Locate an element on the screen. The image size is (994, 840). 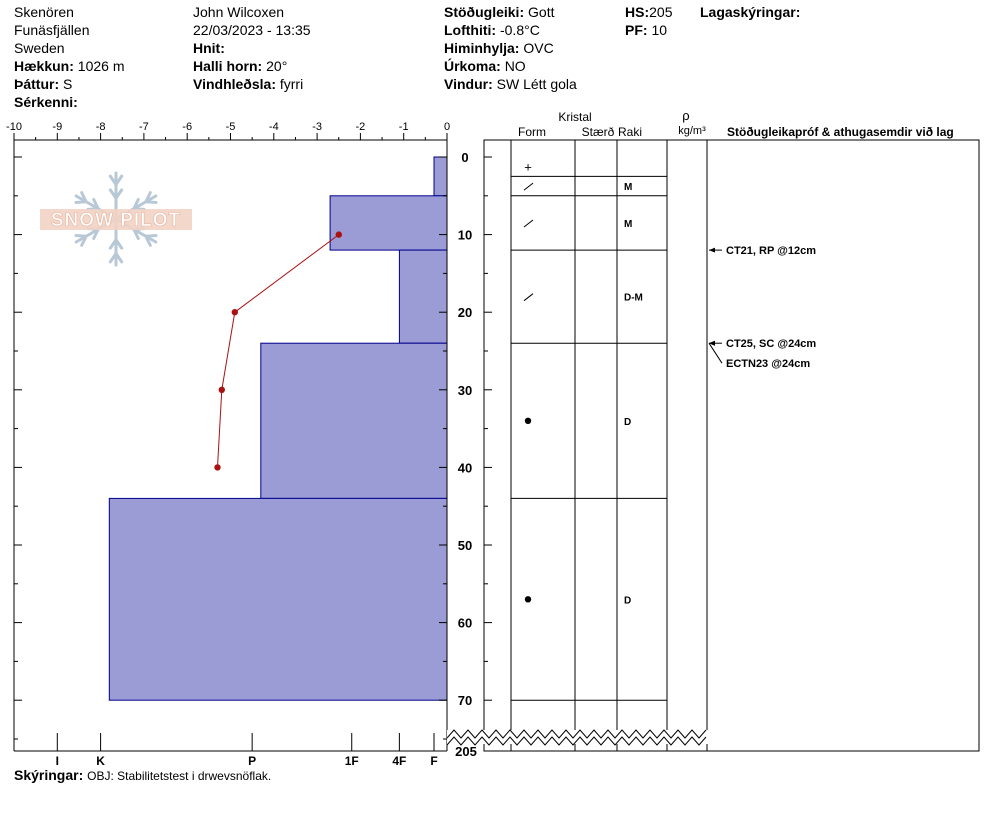
header-moisture: Raki is located at coordinates (630, 132).